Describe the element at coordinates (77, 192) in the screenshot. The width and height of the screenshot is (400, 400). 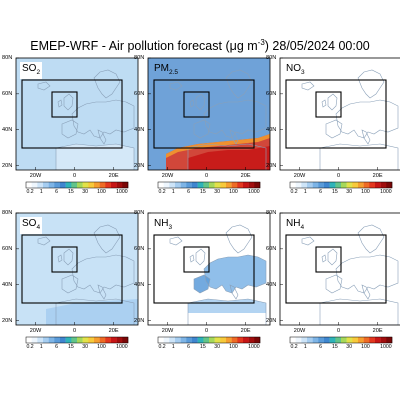
I see `colorbar-labels: 0.2 1 6 15 30 100 1000` at that location.